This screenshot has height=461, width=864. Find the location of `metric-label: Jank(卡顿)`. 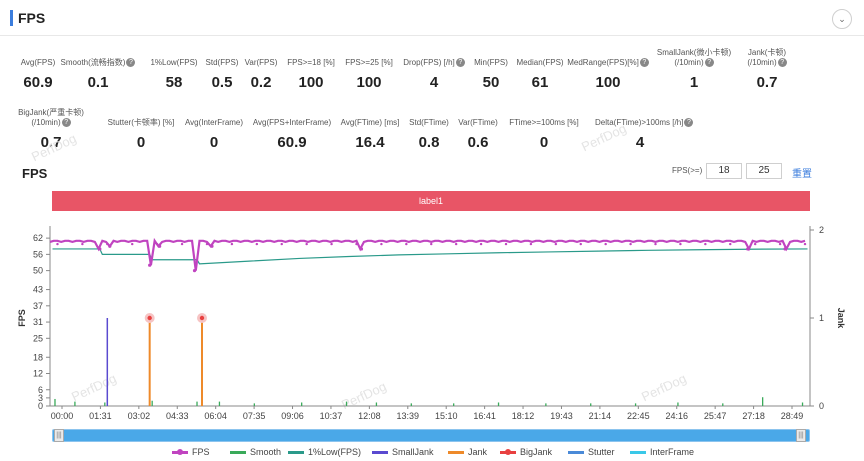

metric-label: Jank(卡顿) is located at coordinates (767, 52).